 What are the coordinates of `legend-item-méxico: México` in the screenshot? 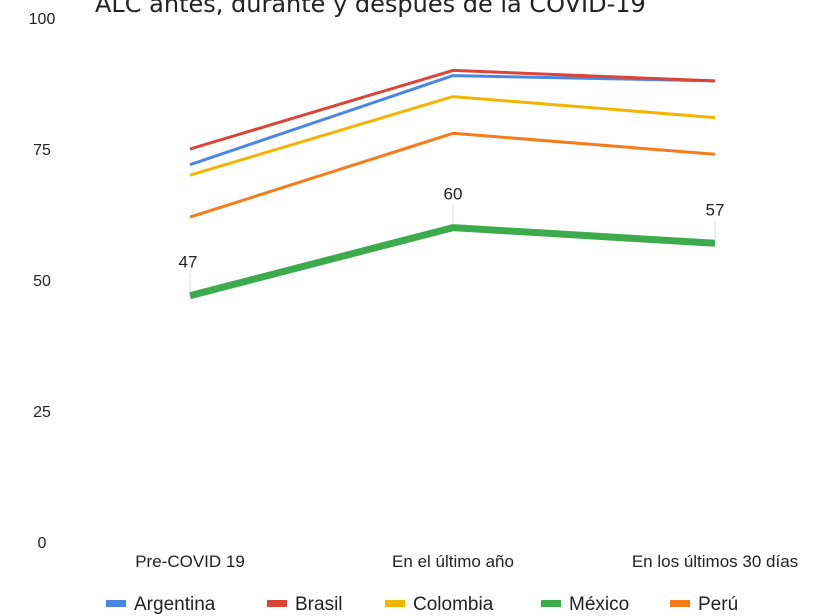 It's located at (585, 604).